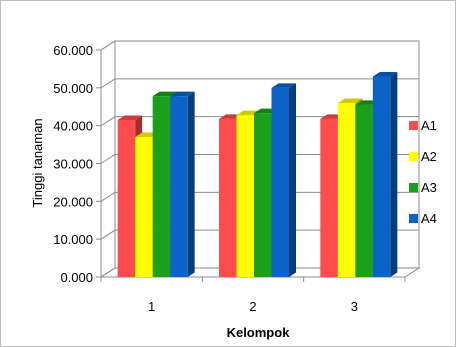 The image size is (456, 347). I want to click on y-tick-label: 10.000, so click(73, 239).